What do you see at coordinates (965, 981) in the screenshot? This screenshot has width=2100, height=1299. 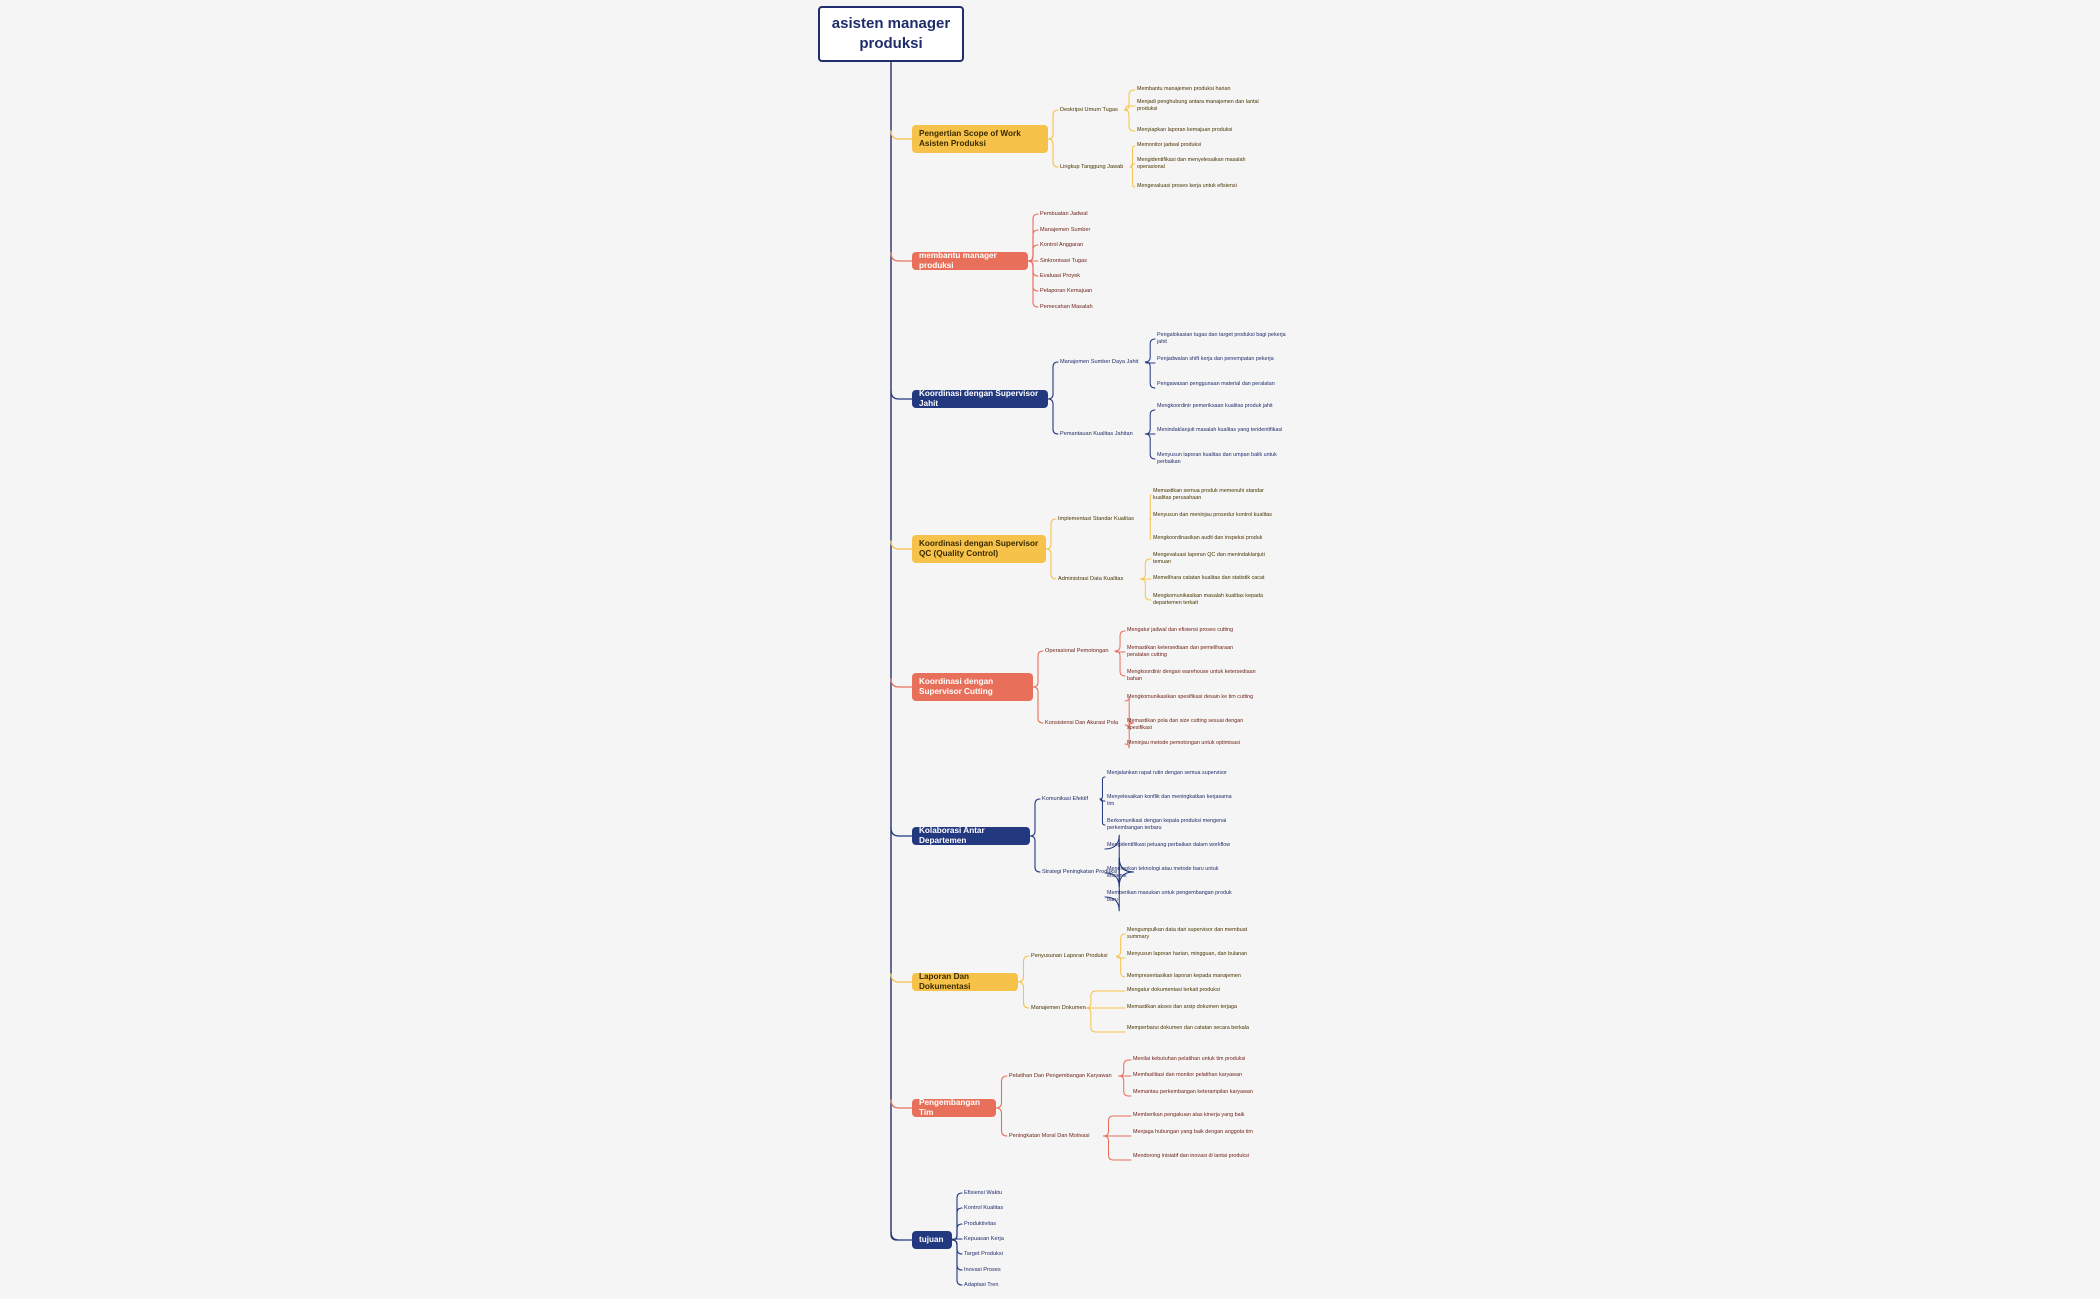 I see `branch-node: Laporan Dan Dokumentasi` at bounding box center [965, 981].